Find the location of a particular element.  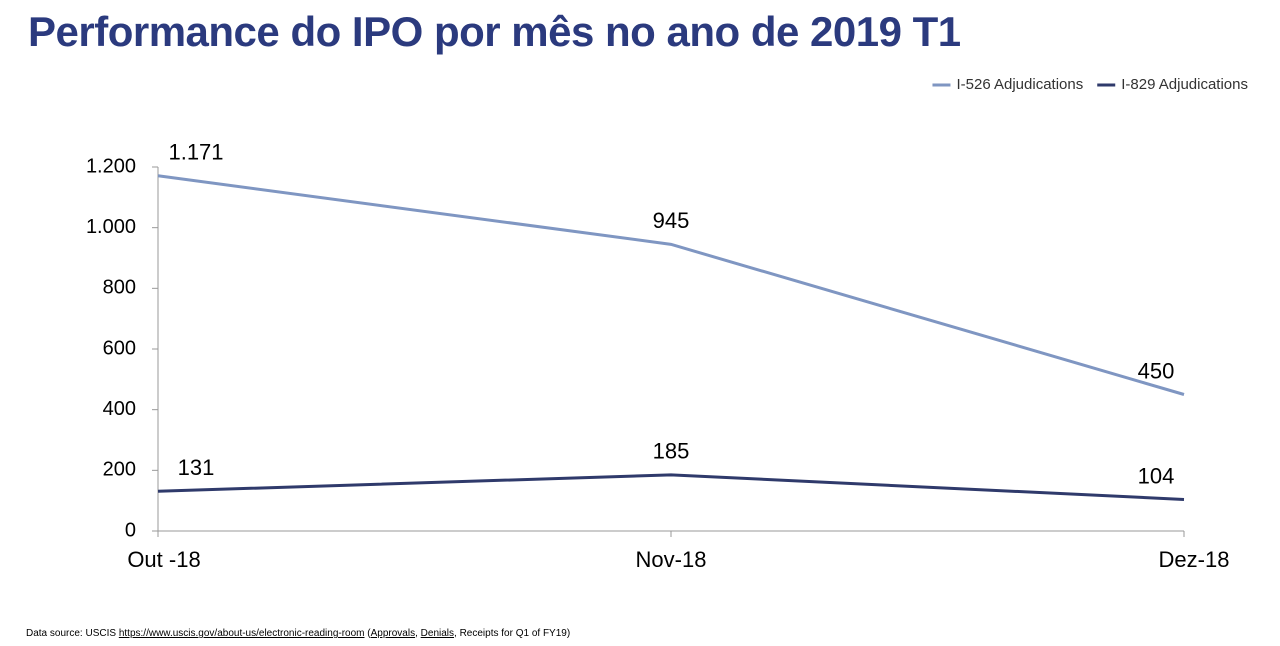

x-tick-label: Dez-18 is located at coordinates (1194, 559).